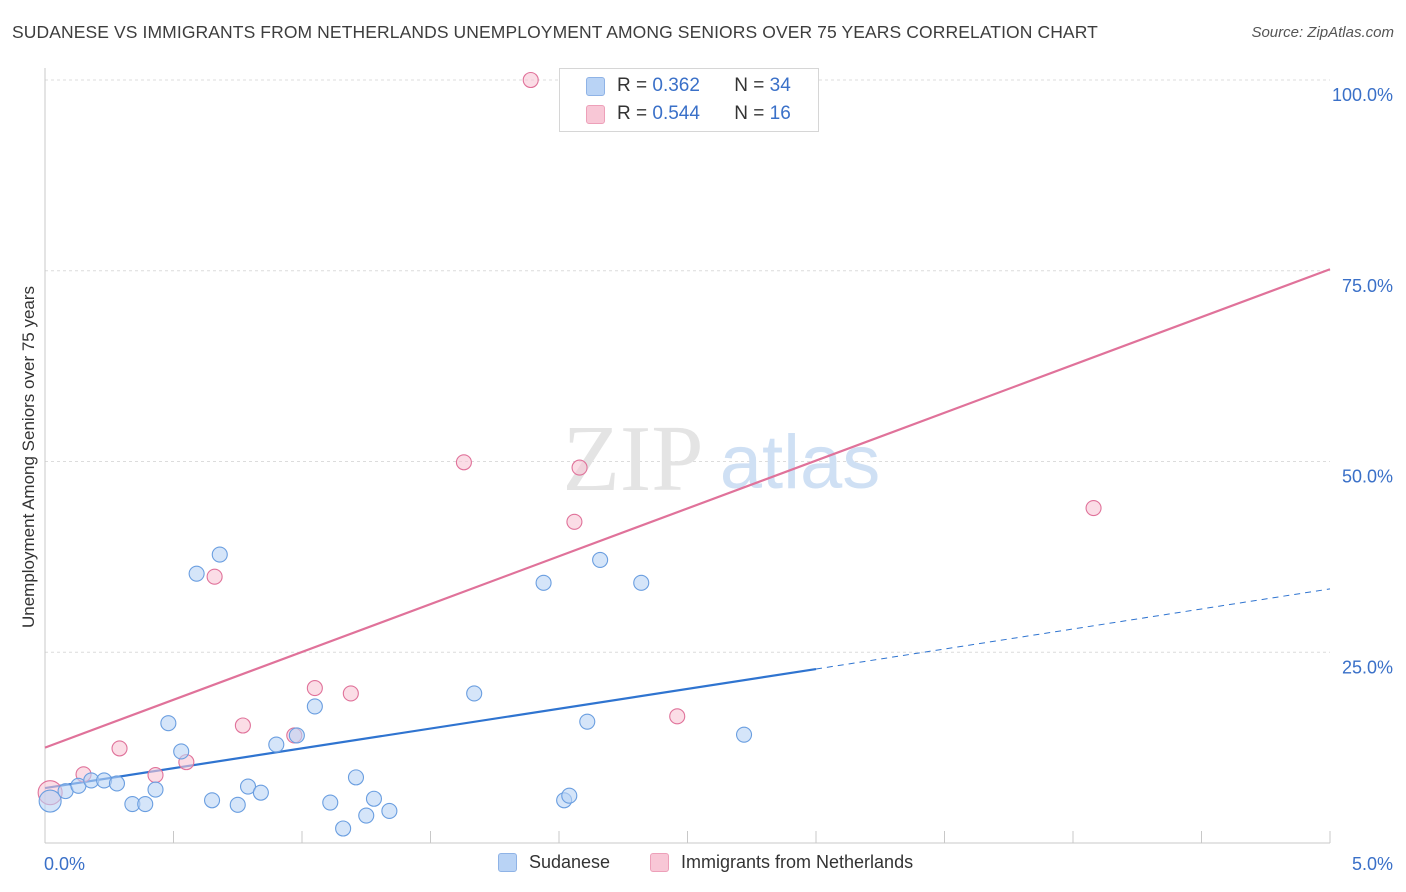  Describe the element at coordinates (780, 113) in the screenshot. I see `n-value: 16` at that location.